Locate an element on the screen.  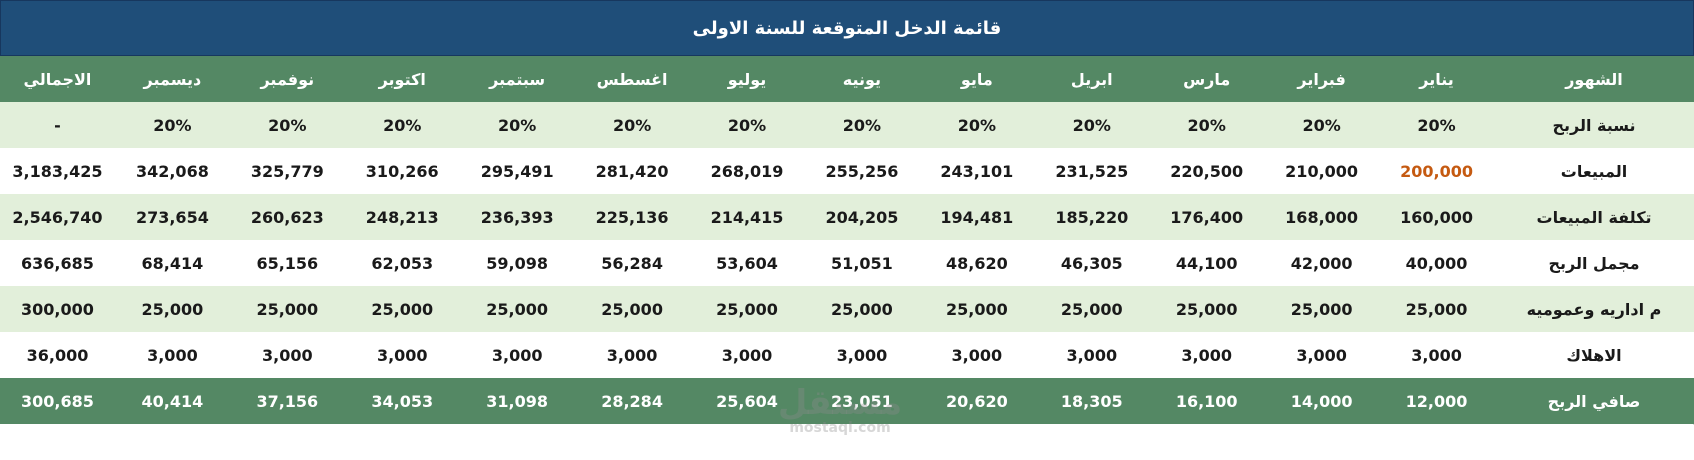
row-label-cell: م اداريه وعموميه is located at coordinates (1594, 309).